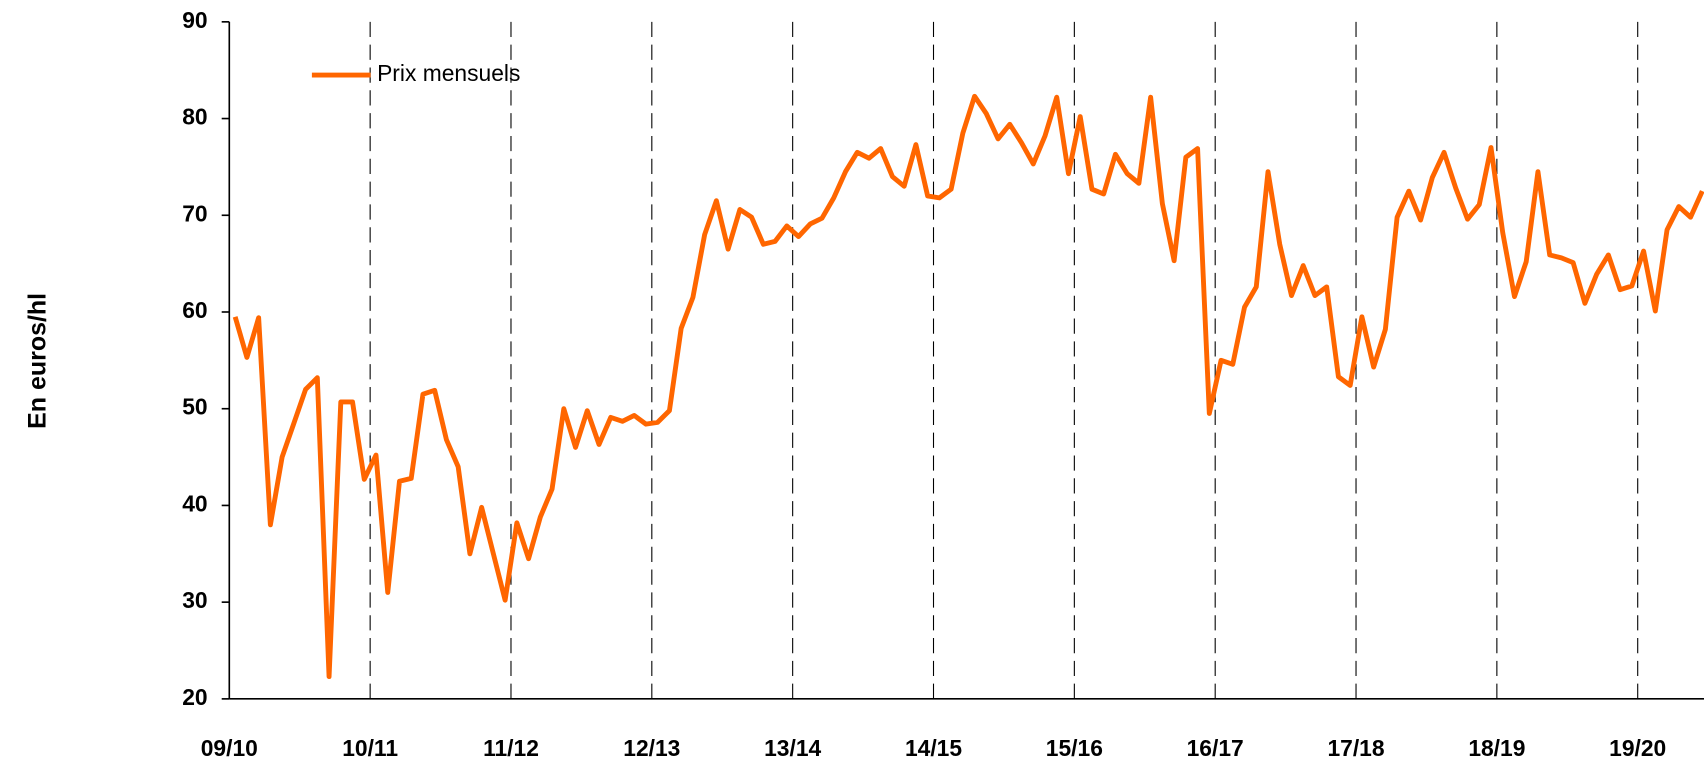 This screenshot has width=1704, height=762. What do you see at coordinates (651, 748) in the screenshot?
I see `x-tick-label: 12/13` at bounding box center [651, 748].